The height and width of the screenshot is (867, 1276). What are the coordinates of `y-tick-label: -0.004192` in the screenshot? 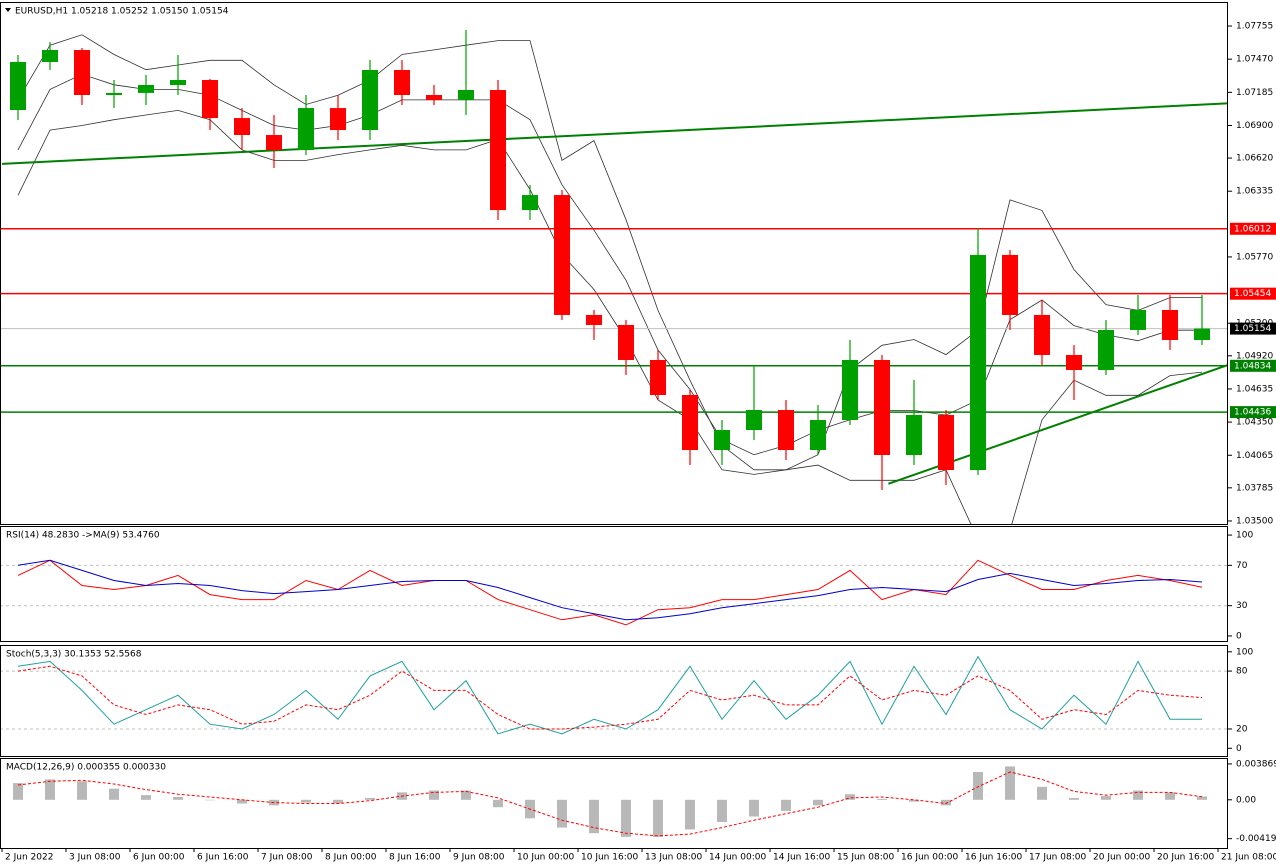 It's located at (1256, 839).